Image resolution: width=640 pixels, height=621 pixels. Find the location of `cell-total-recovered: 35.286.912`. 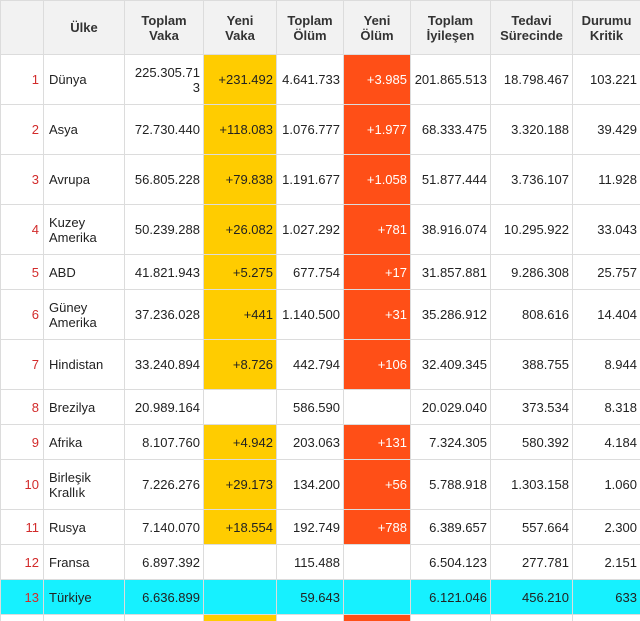

cell-total-recovered: 35.286.912 is located at coordinates (451, 315).